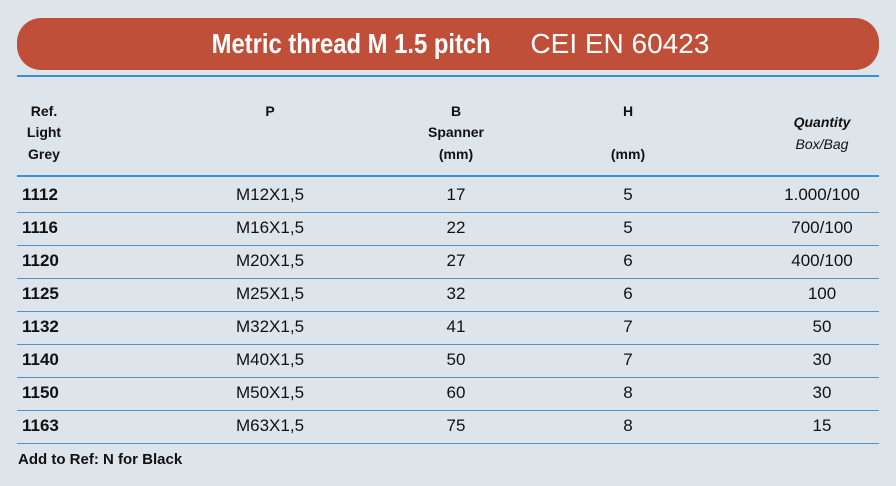 This screenshot has width=896, height=486. I want to click on cell: 27, so click(456, 260).